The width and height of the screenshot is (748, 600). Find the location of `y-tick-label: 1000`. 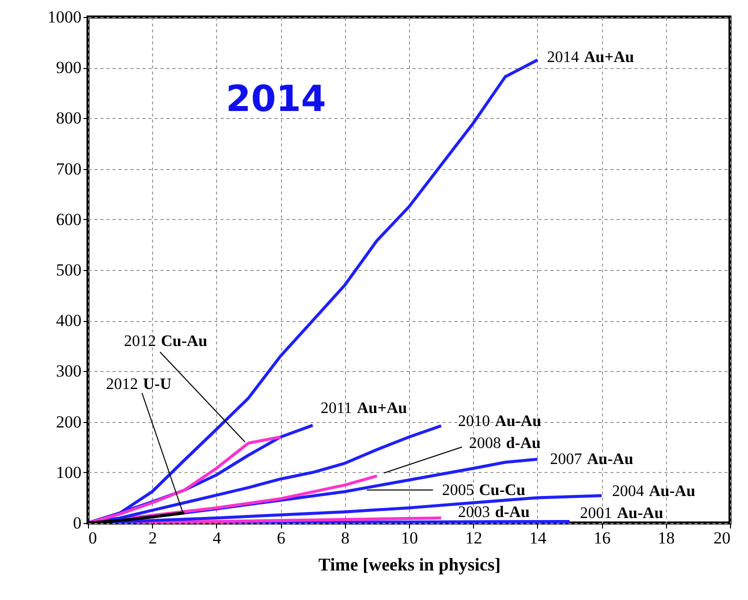

y-tick-label: 1000 is located at coordinates (65, 17).